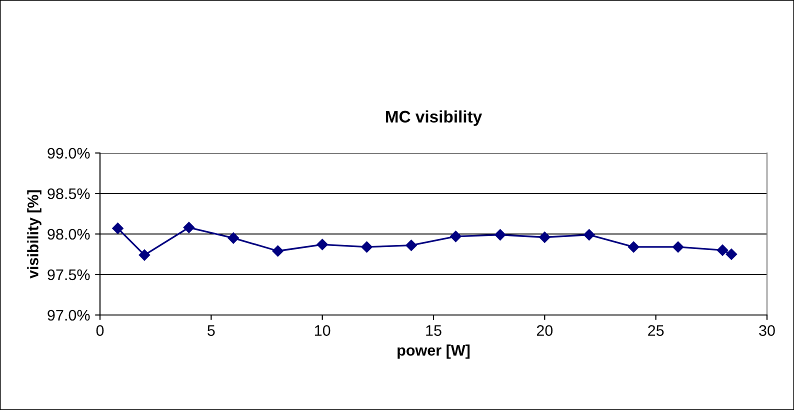 This screenshot has height=410, width=794. Describe the element at coordinates (656, 330) in the screenshot. I see `x-tick-label: 25` at that location.